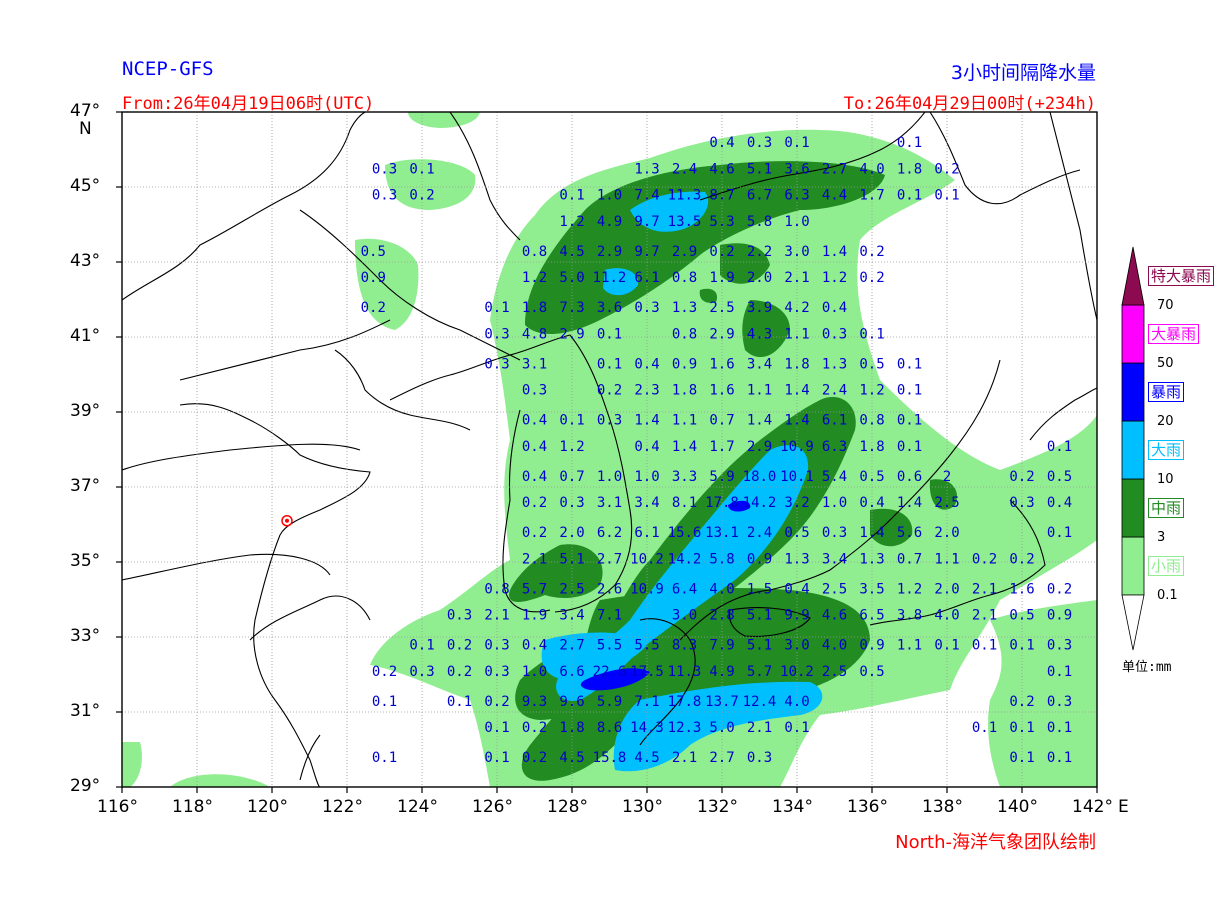  I want to click on precip-value: 10.2, so click(797, 672).